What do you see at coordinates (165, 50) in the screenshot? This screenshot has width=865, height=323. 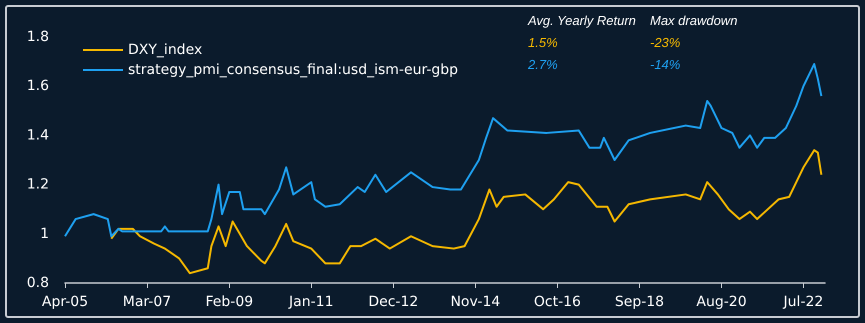 I see `legend-label: DXY_index` at bounding box center [165, 50].